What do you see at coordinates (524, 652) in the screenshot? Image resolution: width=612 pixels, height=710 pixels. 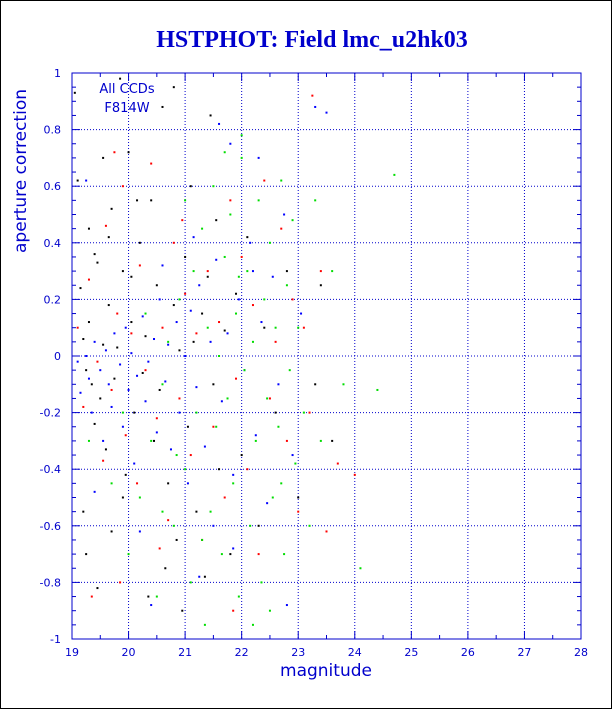 I see `x-tick-label: 27` at bounding box center [524, 652].